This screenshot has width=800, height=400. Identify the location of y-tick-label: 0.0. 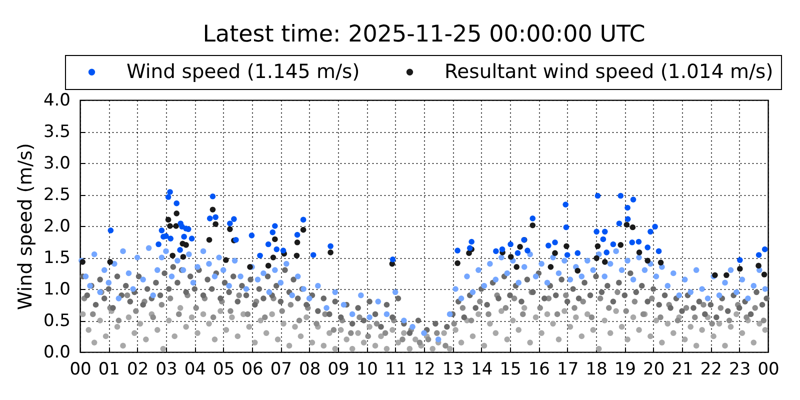
(56, 352).